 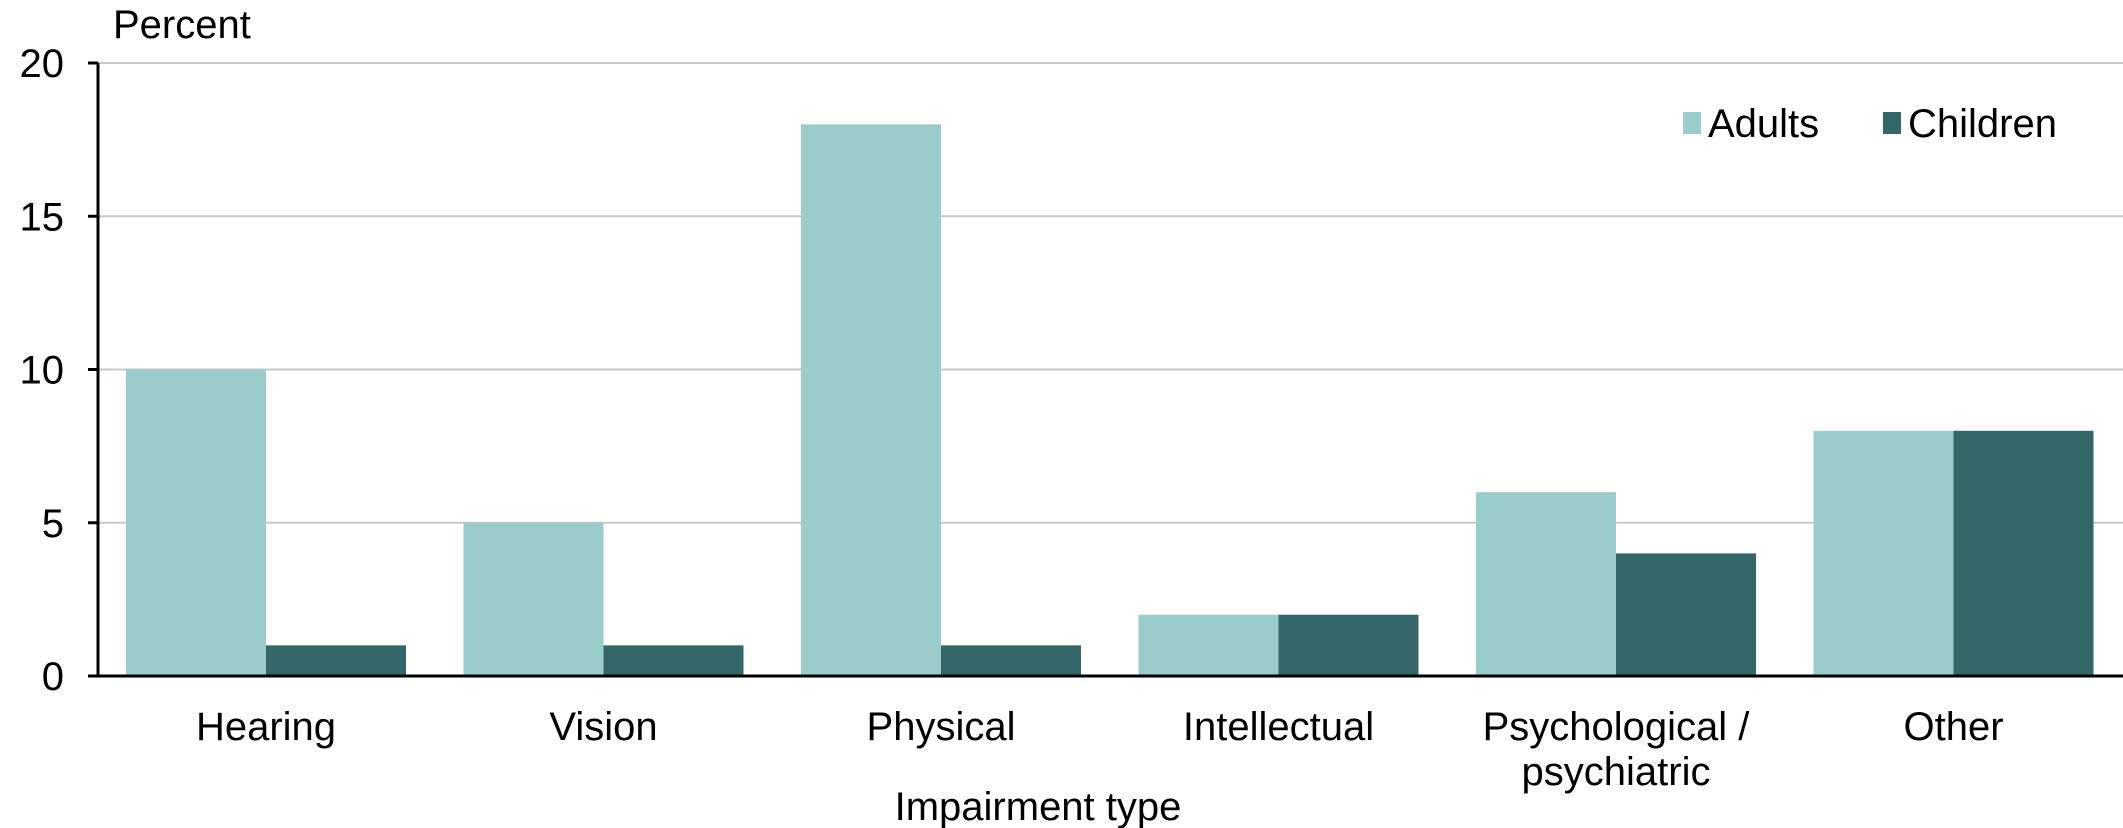 I want to click on x-tick-label-physical: Physical, so click(x=941, y=727).